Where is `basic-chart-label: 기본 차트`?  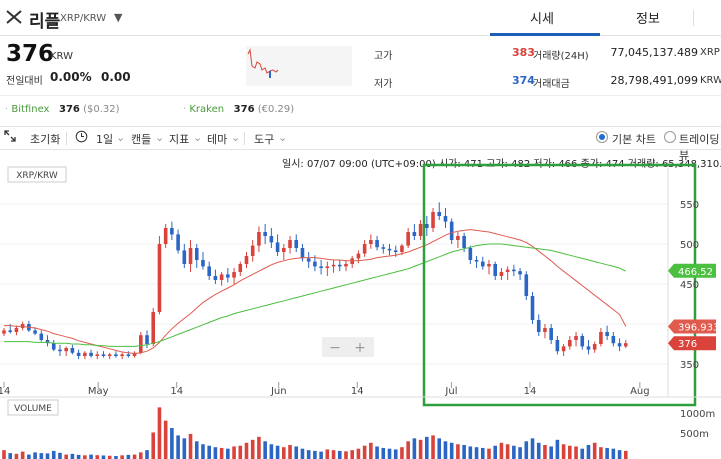 basic-chart-label: 기본 차트 is located at coordinates (634, 139).